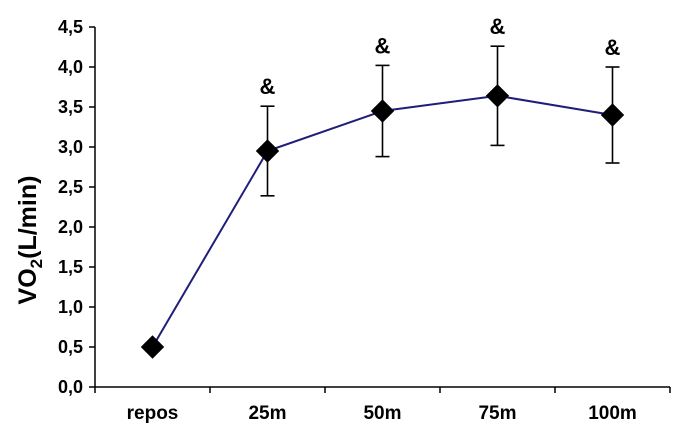  I want to click on y-tick-label: 4,5, so click(70, 27).